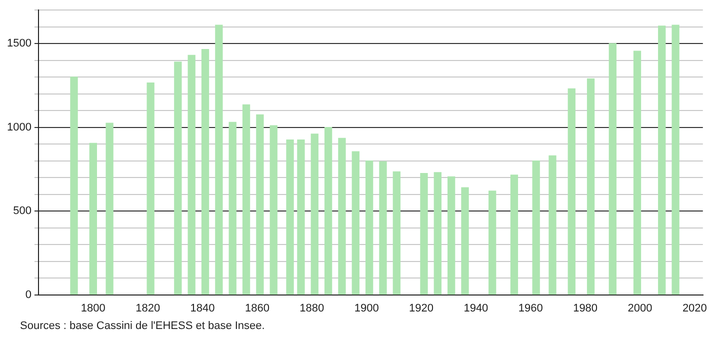 This screenshot has width=710, height=340. Describe the element at coordinates (476, 308) in the screenshot. I see `x-tick-label: 1940` at that location.